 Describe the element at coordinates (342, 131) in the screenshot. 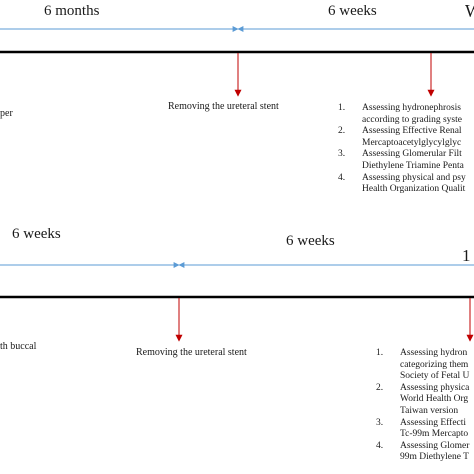

I see `top-assessment-number: 2.` at that location.